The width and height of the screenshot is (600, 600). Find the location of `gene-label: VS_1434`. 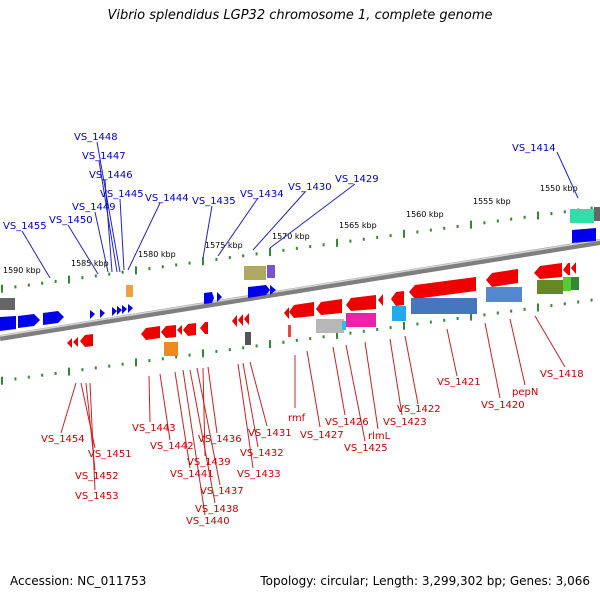

gene-label: VS_1434 is located at coordinates (262, 194).